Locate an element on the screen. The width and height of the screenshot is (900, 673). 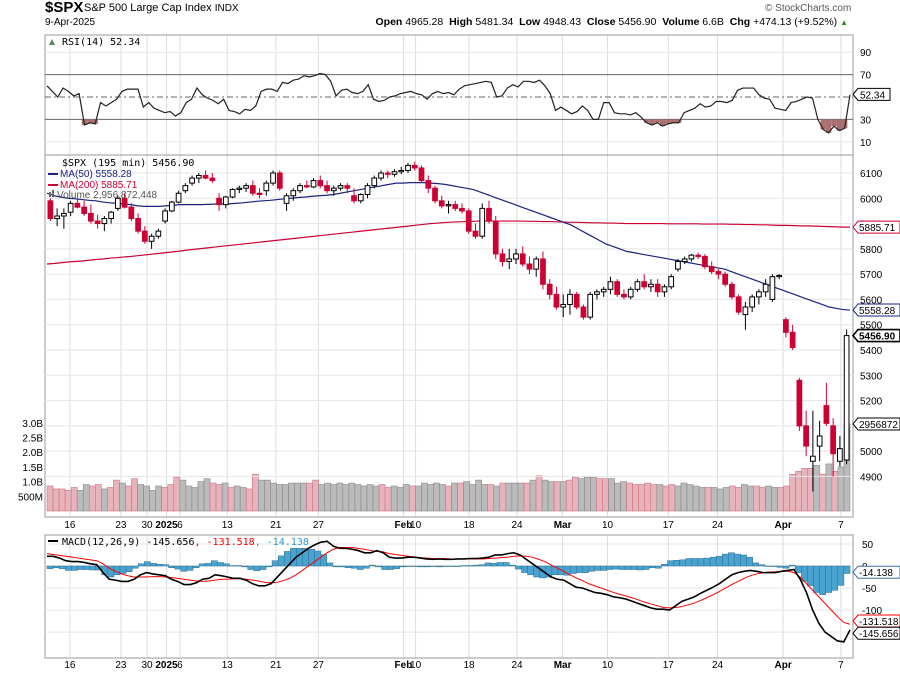
ma50-tag-text: 5558.28 is located at coordinates (877, 311).